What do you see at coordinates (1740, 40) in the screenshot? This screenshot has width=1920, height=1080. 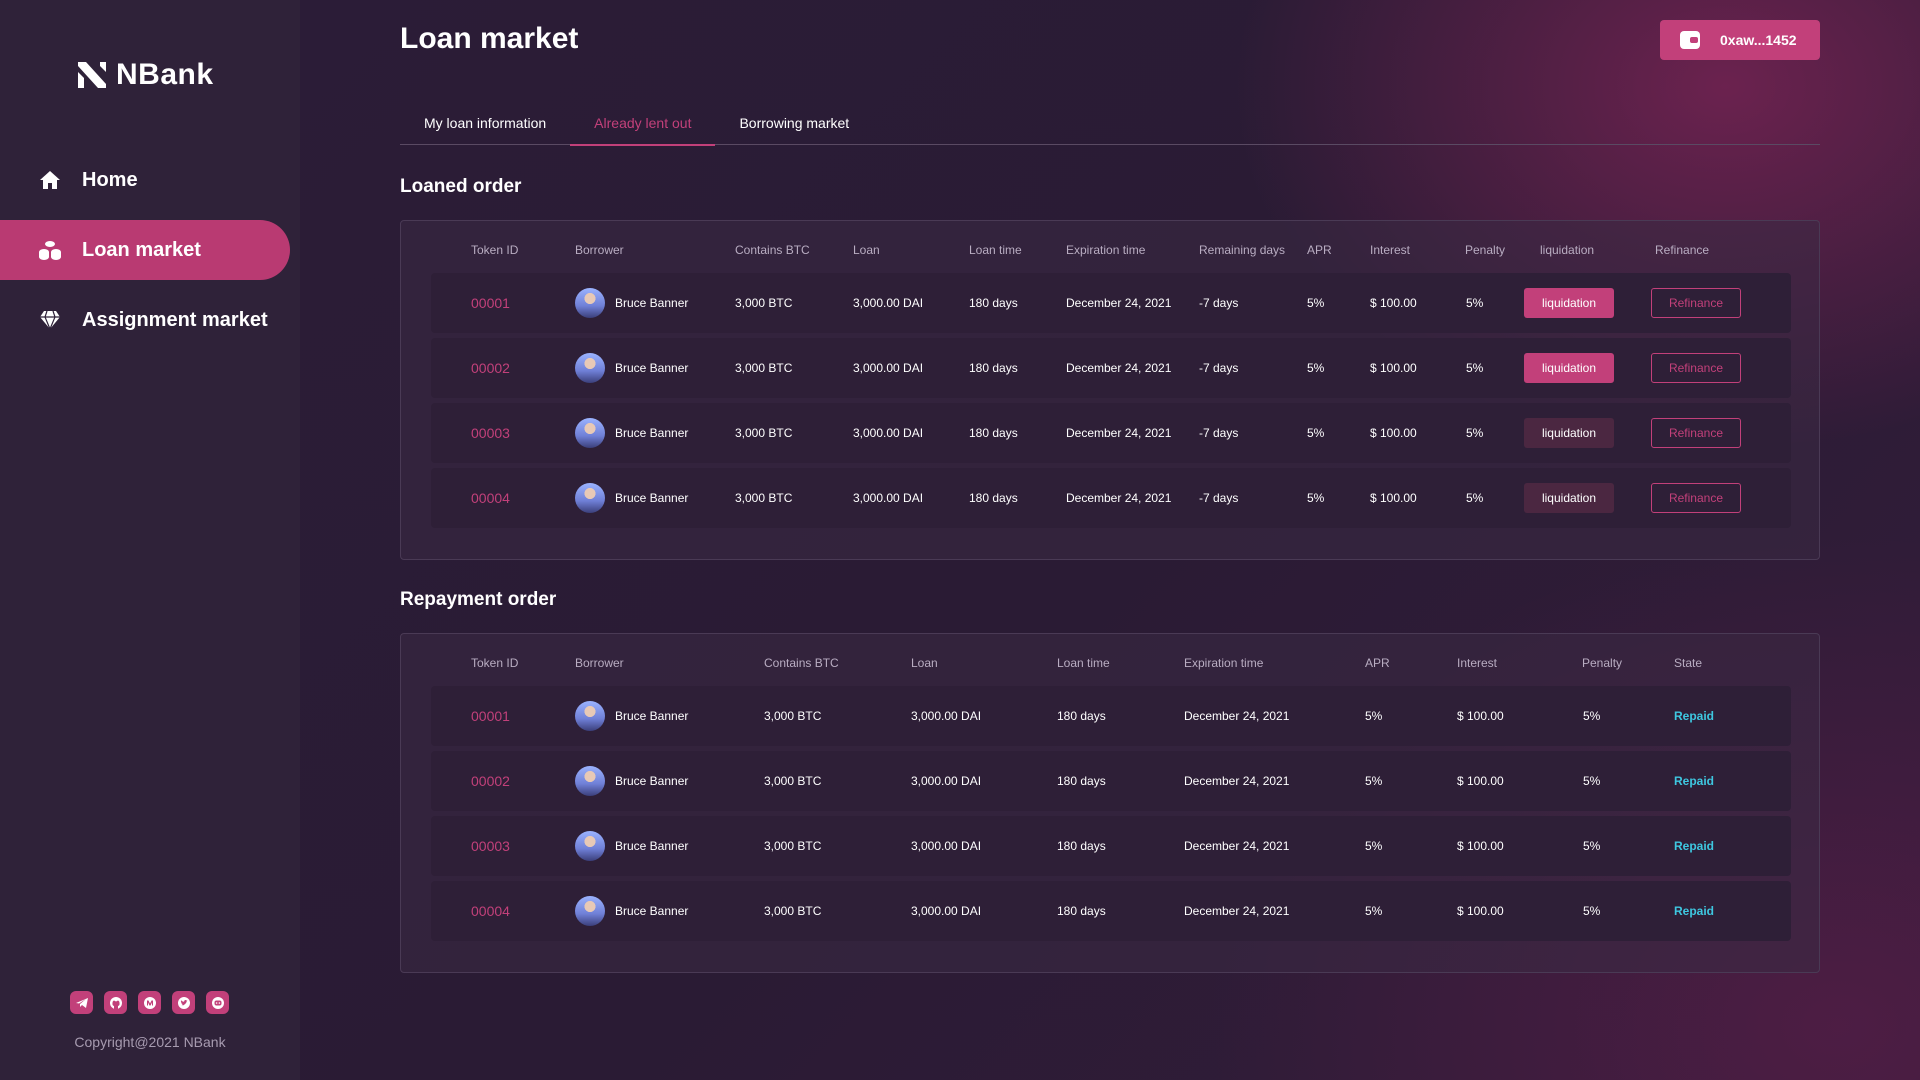 I see `wallet-button: 0xaw...1452` at bounding box center [1740, 40].